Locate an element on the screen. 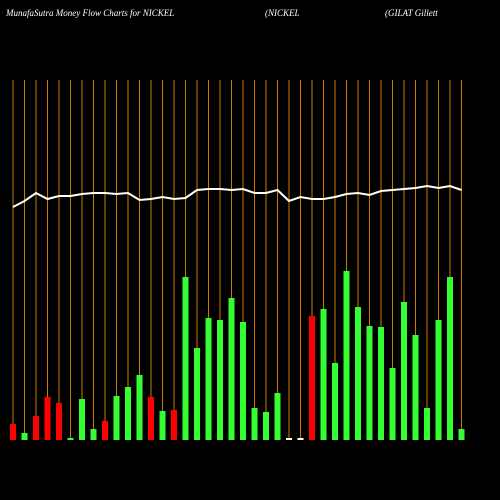 This screenshot has width=500, height=500. chart-subtitle: (NICKEL is located at coordinates (282, 13).